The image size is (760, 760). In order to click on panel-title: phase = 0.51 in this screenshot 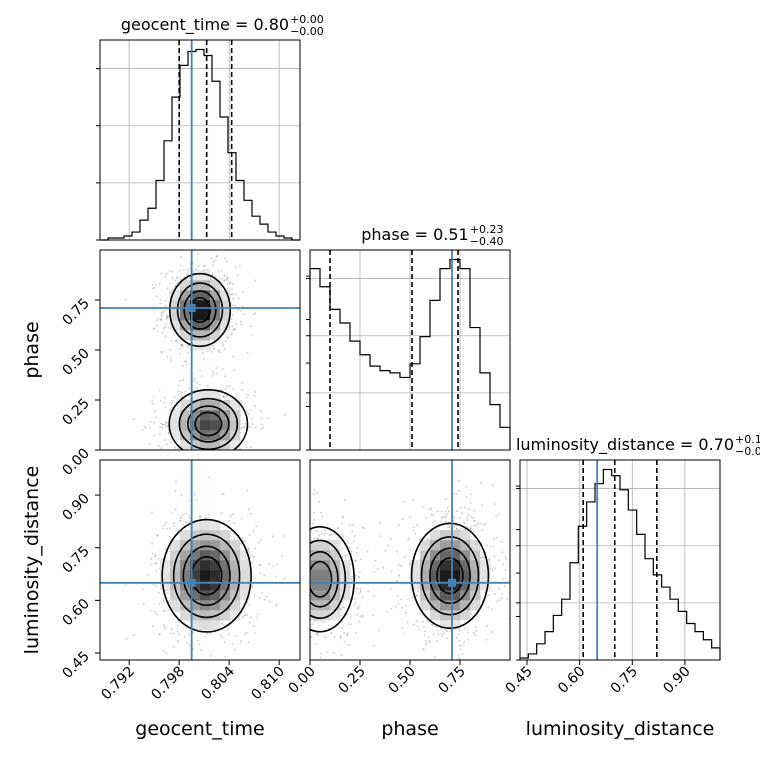, I will do `click(414, 234)`.